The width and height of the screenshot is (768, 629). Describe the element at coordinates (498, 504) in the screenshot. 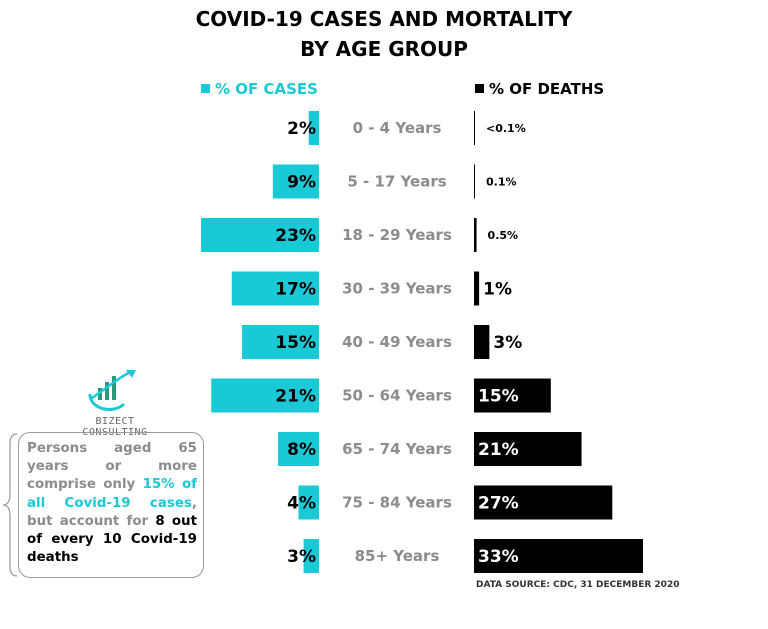

I see `deaths-label-7: 27%` at that location.